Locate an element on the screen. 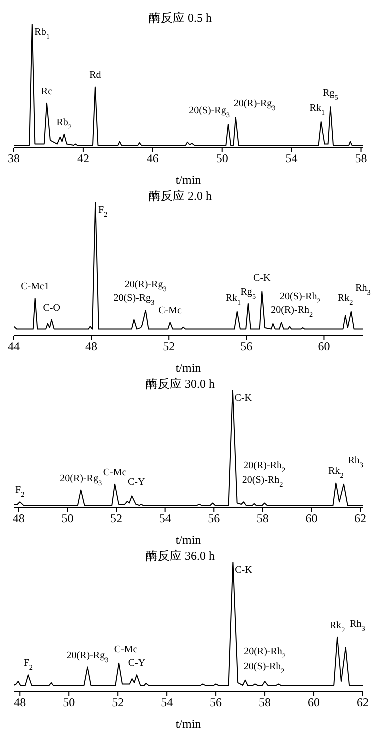  x-tick-label: 42 is located at coordinates (83, 159).